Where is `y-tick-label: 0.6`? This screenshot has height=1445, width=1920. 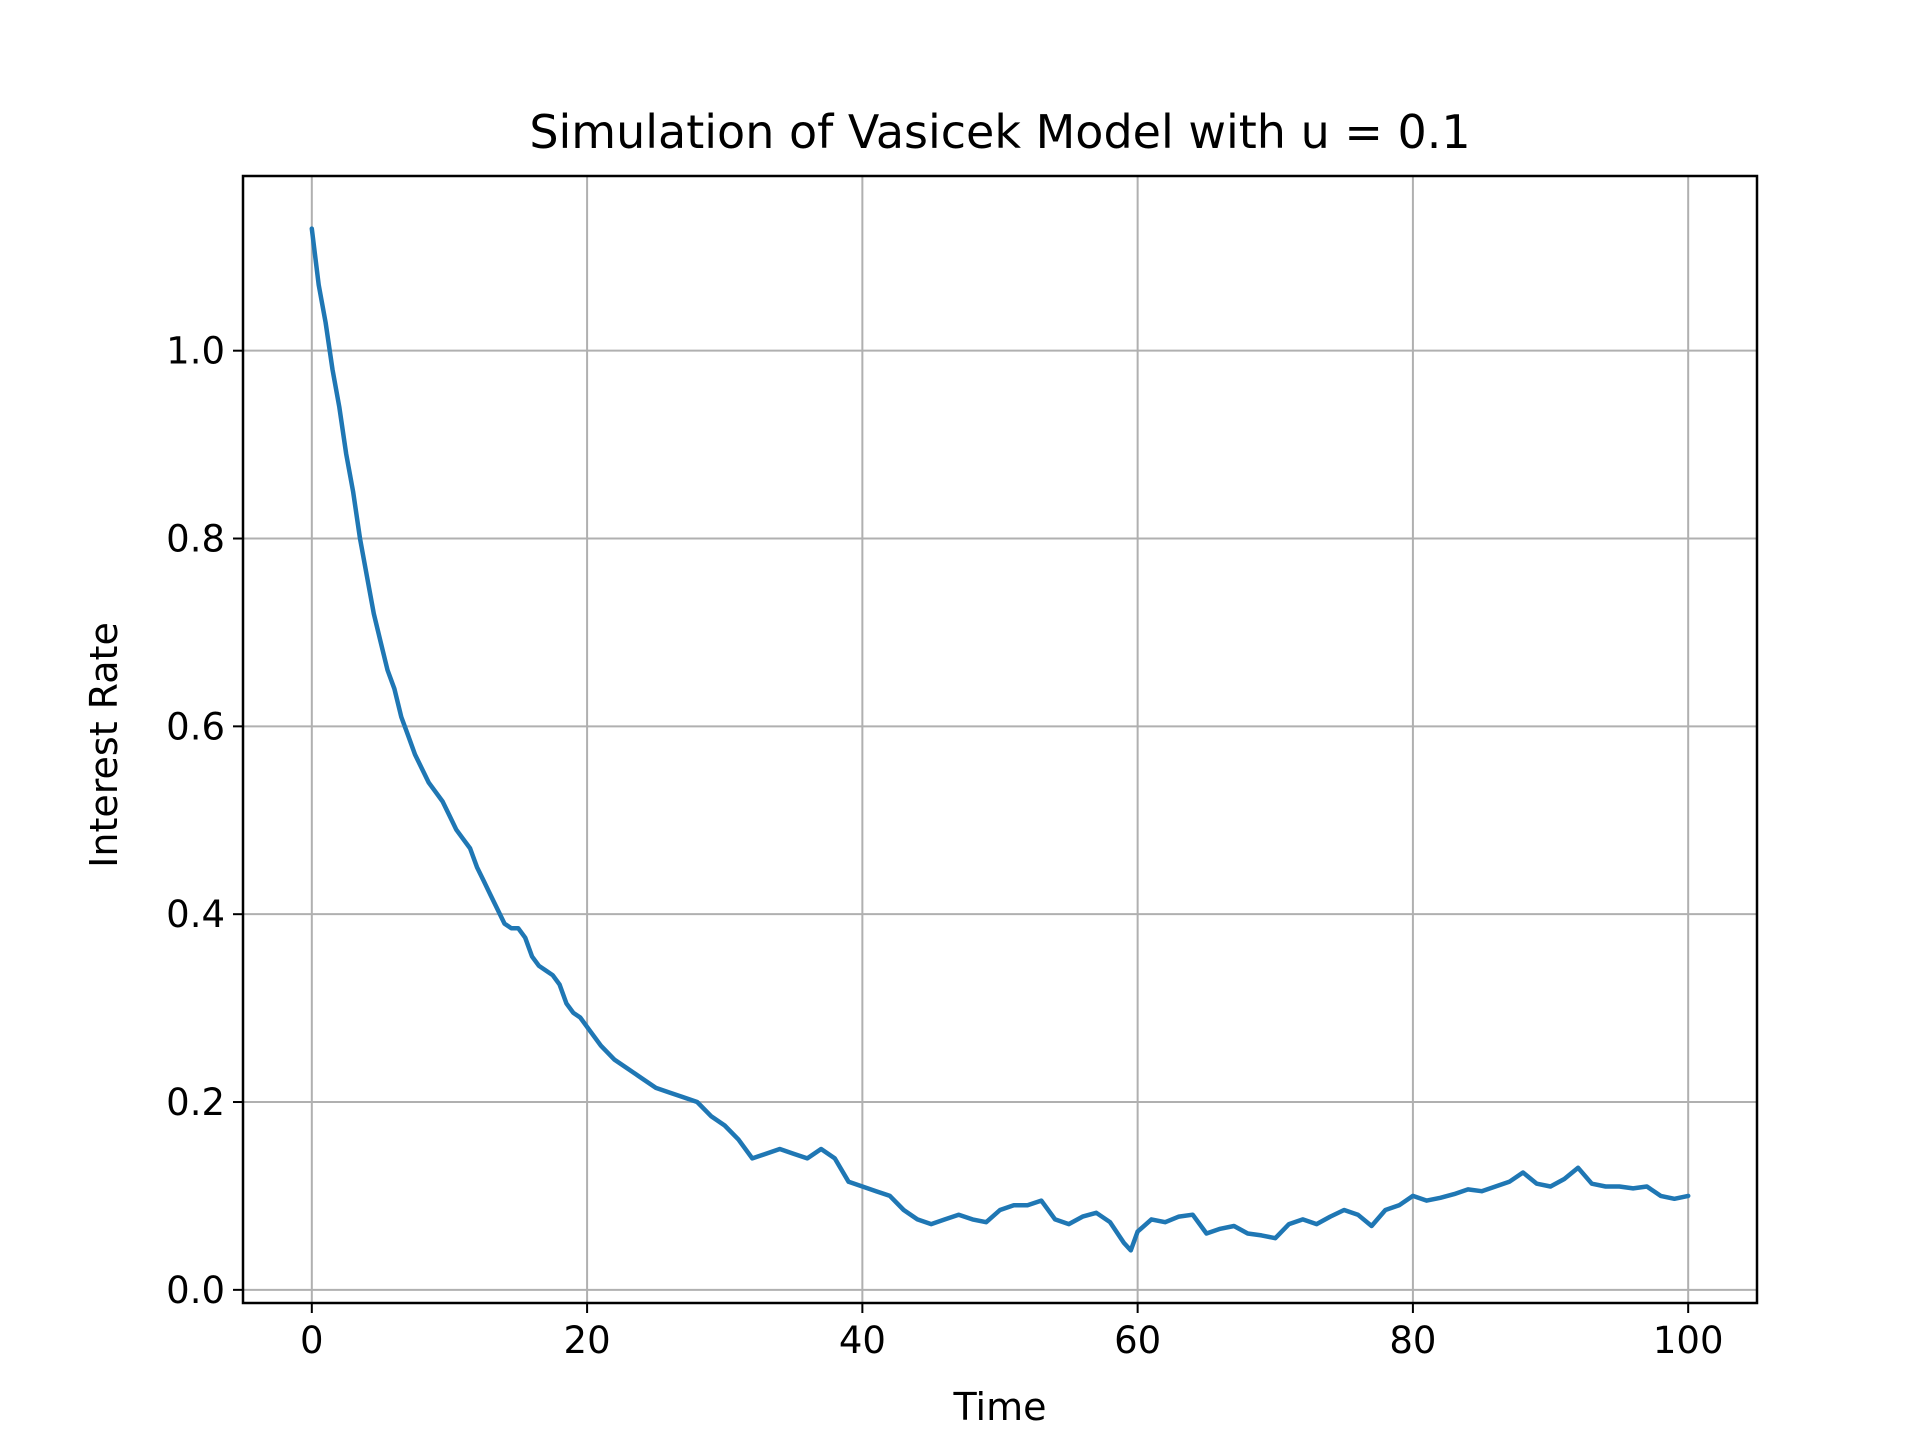 y-tick-label: 0.6 is located at coordinates (195, 726).